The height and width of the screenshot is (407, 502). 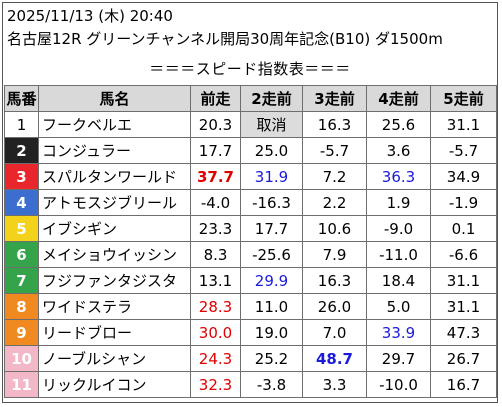 I want to click on speed-index-4-races-ago: -9.0, so click(x=398, y=228).